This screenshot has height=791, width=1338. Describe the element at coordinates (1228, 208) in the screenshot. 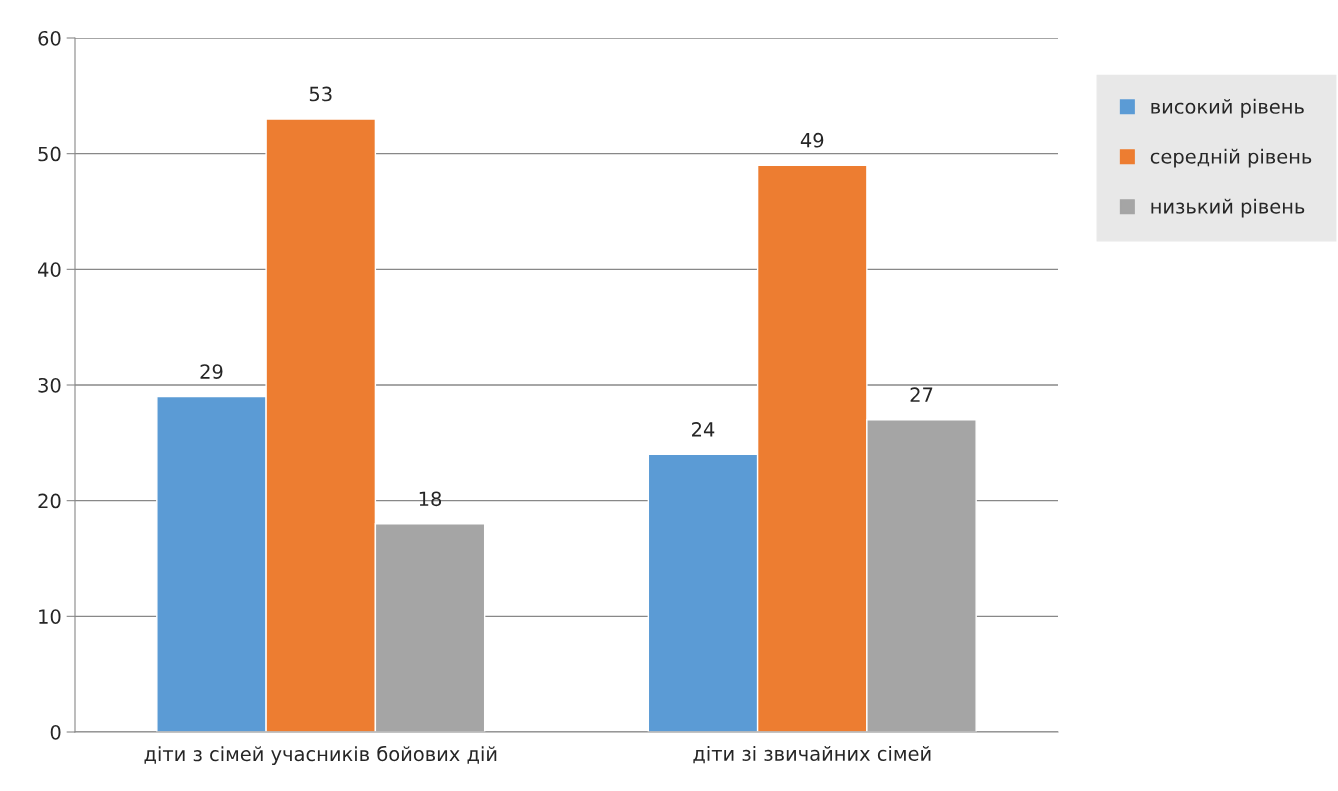

I see `legend-label: низький рівень` at that location.